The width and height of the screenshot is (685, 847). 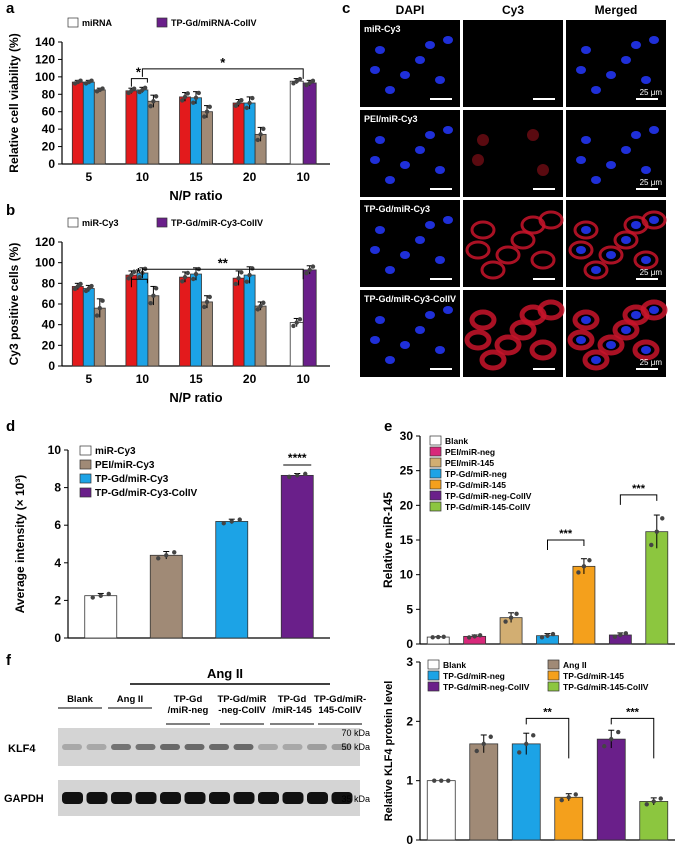 What do you see at coordinates (304, 177) in the screenshot?
I see `x-tick-label: 10` at bounding box center [304, 177].